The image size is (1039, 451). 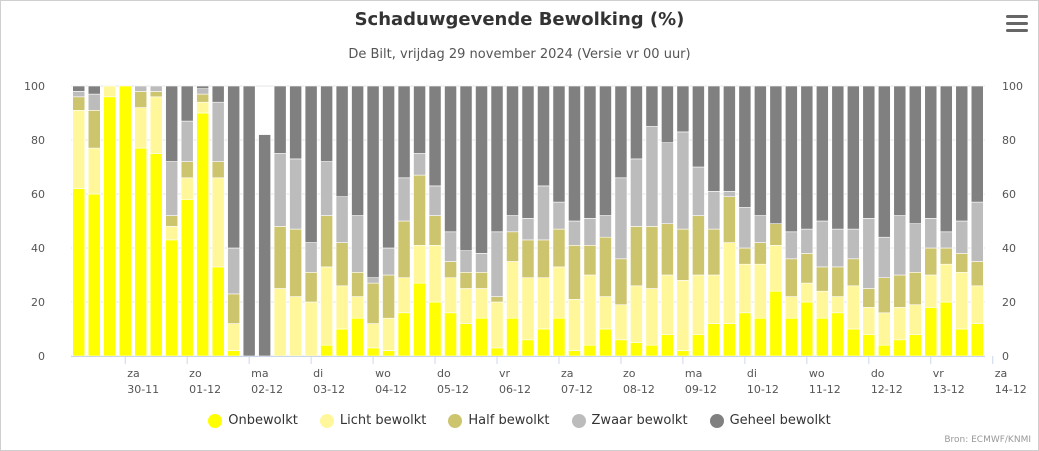 What do you see at coordinates (444, 373) in the screenshot?
I see `x-tick-label-day: do` at bounding box center [444, 373].